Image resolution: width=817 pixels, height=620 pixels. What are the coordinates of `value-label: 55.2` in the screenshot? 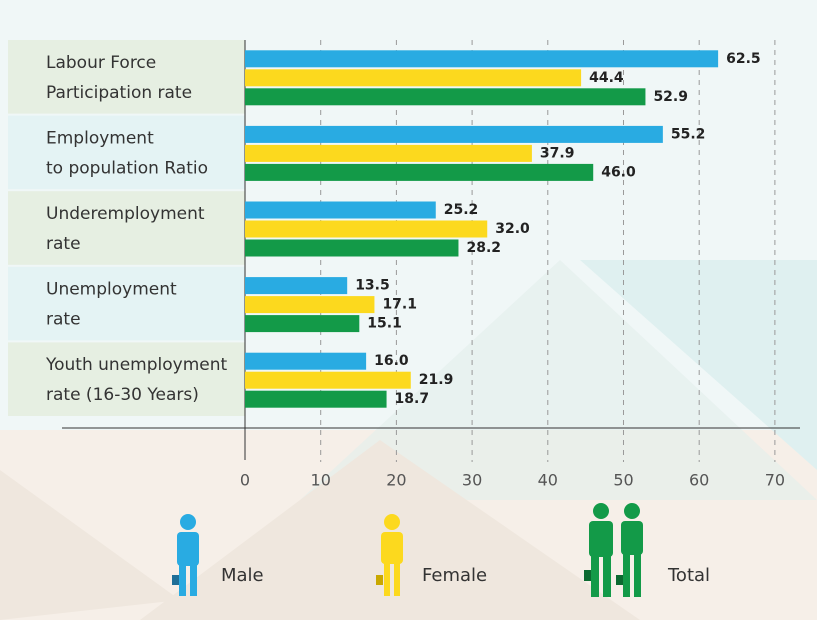 It's located at (688, 134).